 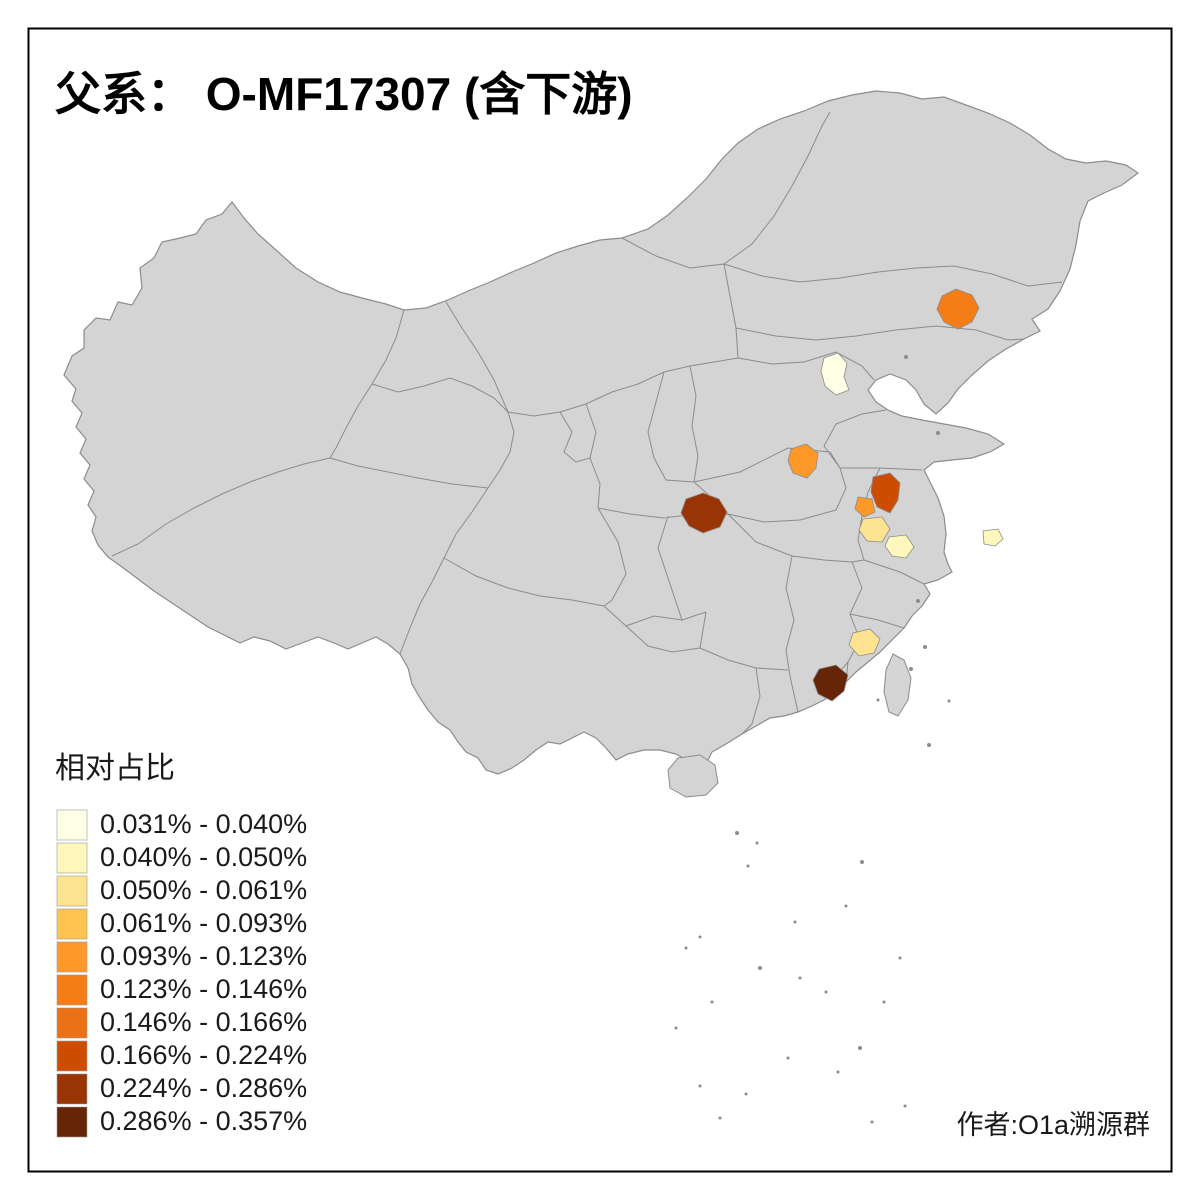 What do you see at coordinates (203, 956) in the screenshot?
I see `legend-label-5: 0.093% - 0.123%` at bounding box center [203, 956].